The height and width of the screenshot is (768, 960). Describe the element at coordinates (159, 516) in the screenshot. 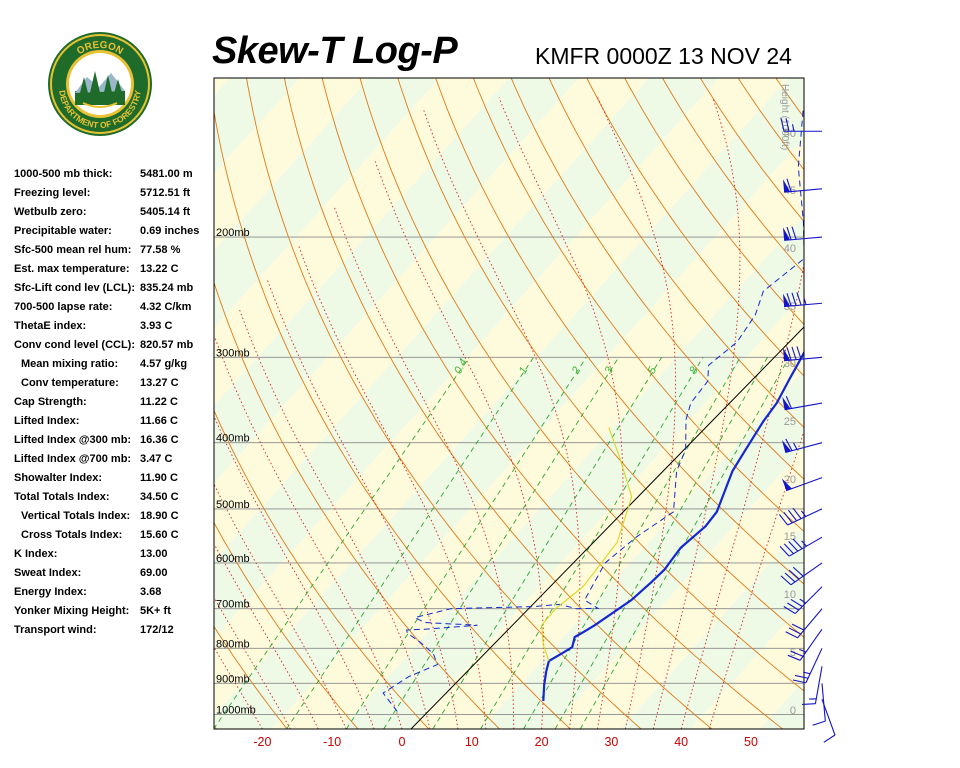

I see `stat-value: 18.90 C` at that location.